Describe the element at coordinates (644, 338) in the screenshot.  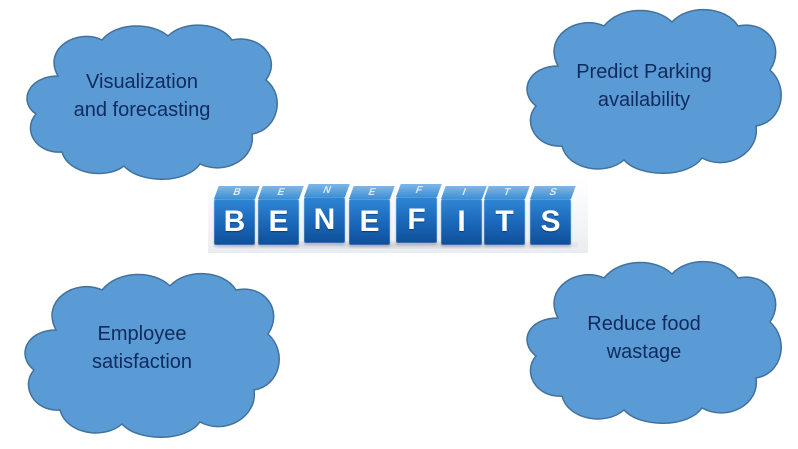
I see `cloud-label: Reduce food wastage` at that location.